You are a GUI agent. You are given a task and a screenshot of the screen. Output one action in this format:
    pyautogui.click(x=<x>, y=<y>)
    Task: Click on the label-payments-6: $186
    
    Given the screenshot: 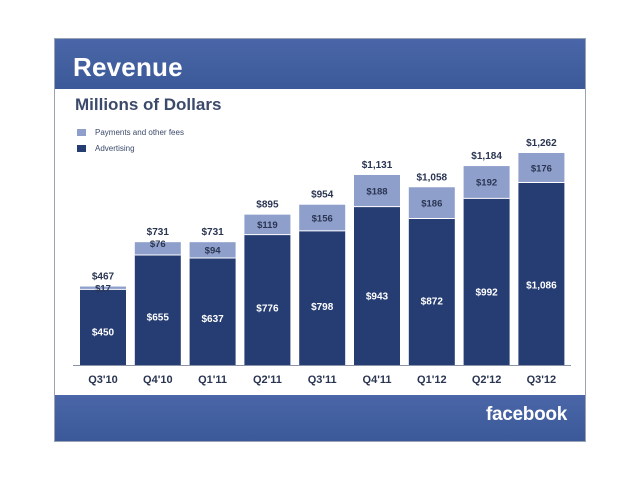 What is the action you would take?
    pyautogui.click(x=431, y=203)
    